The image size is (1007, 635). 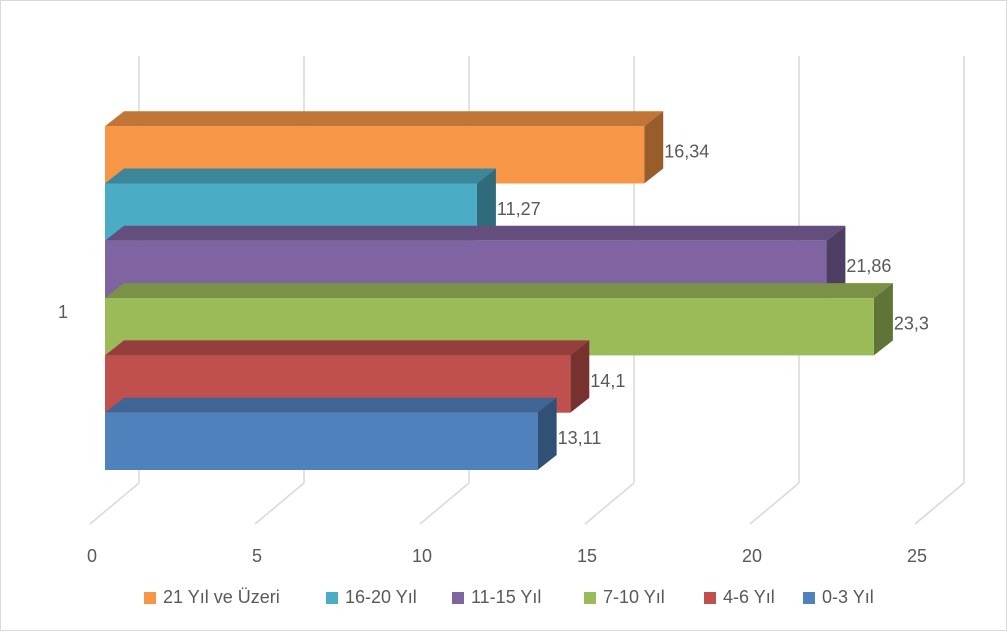 What do you see at coordinates (321, 441) in the screenshot?
I see `bar-front-face` at bounding box center [321, 441].